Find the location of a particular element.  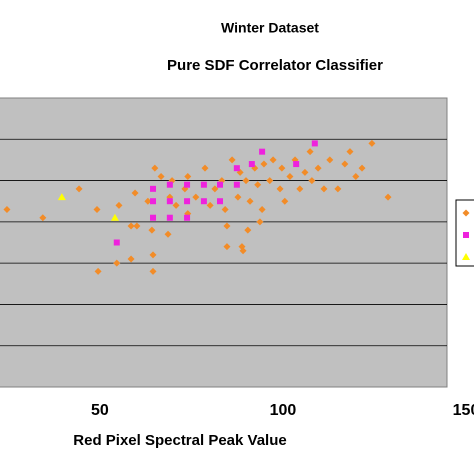

chart-title: Winter Dataset is located at coordinates (270, 28).